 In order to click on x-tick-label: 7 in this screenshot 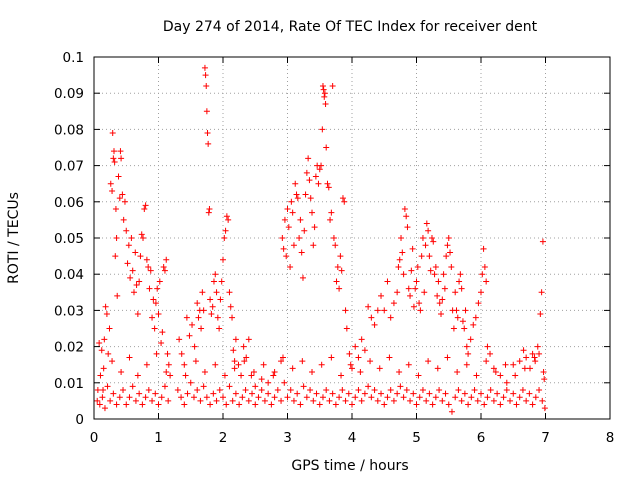, I will do `click(545, 438)`.